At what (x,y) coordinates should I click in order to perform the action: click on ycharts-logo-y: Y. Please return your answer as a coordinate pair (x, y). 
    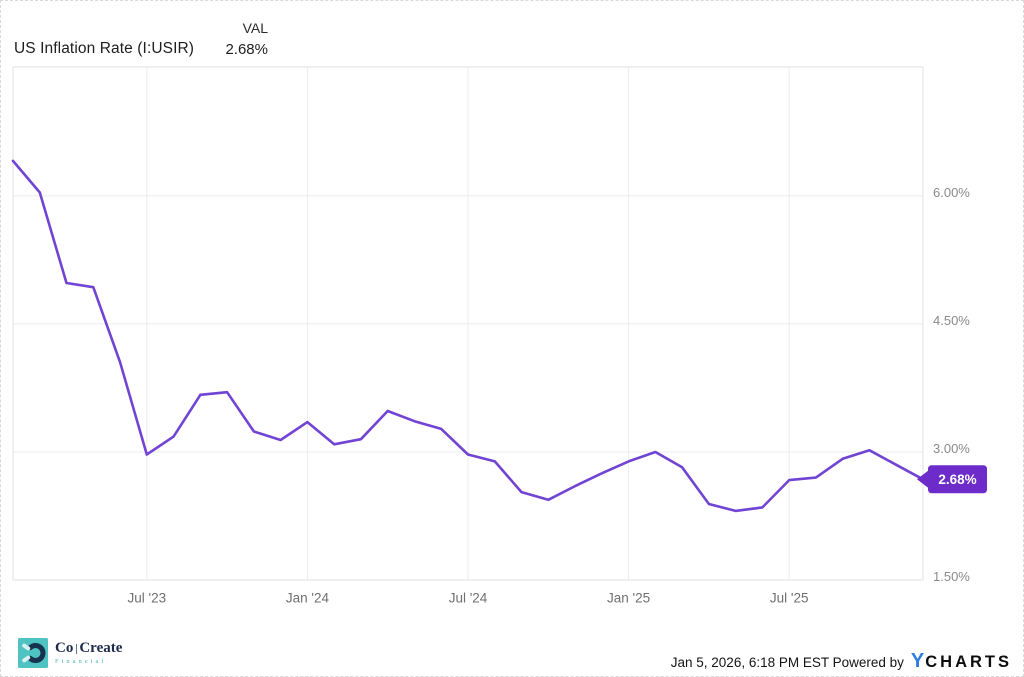
    Looking at the image, I should click on (918, 661).